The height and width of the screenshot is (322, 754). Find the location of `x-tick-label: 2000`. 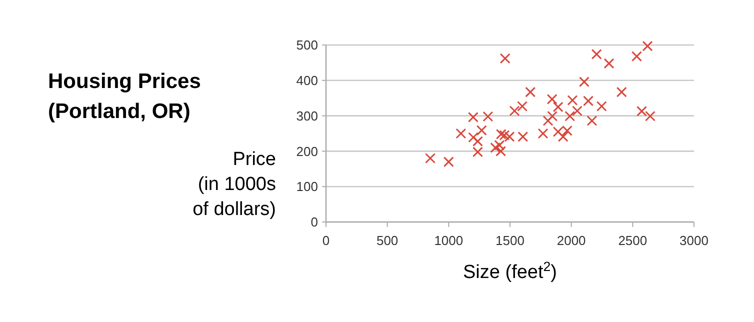

x-tick-label: 2000 is located at coordinates (571, 240).